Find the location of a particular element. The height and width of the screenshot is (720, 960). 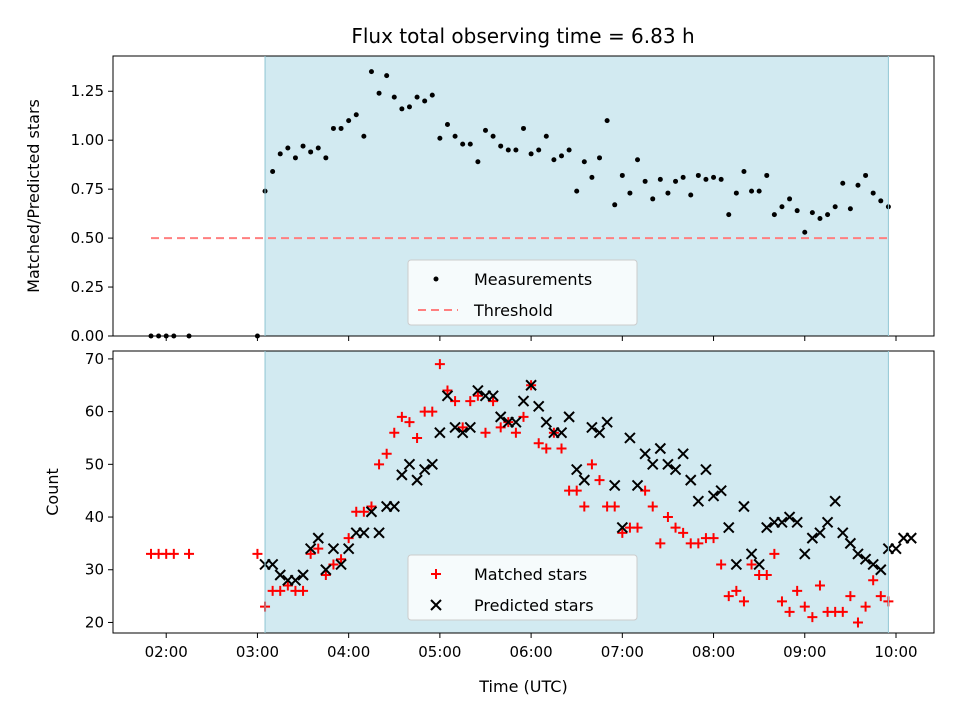

y-tick-label: 60 is located at coordinates (94, 412).